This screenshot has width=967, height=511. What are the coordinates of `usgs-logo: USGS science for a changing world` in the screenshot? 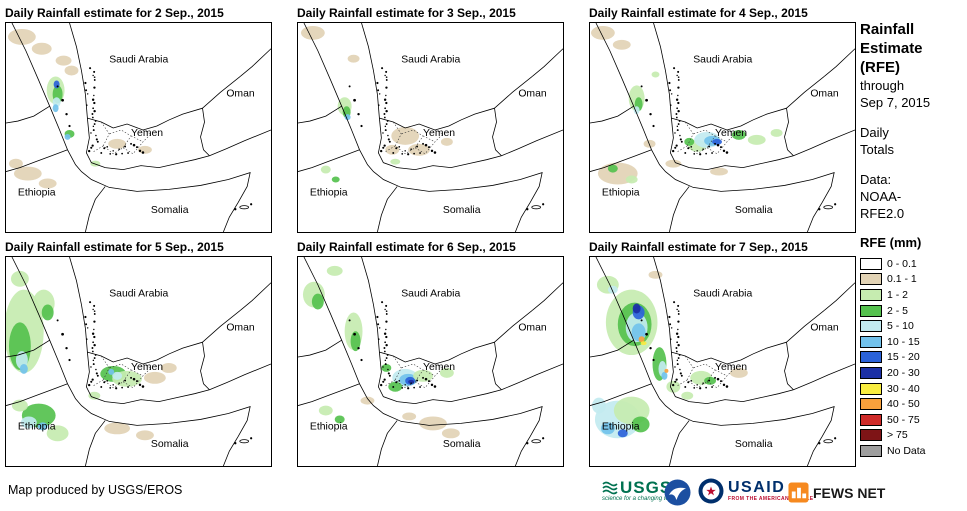 It's located at (640, 490).